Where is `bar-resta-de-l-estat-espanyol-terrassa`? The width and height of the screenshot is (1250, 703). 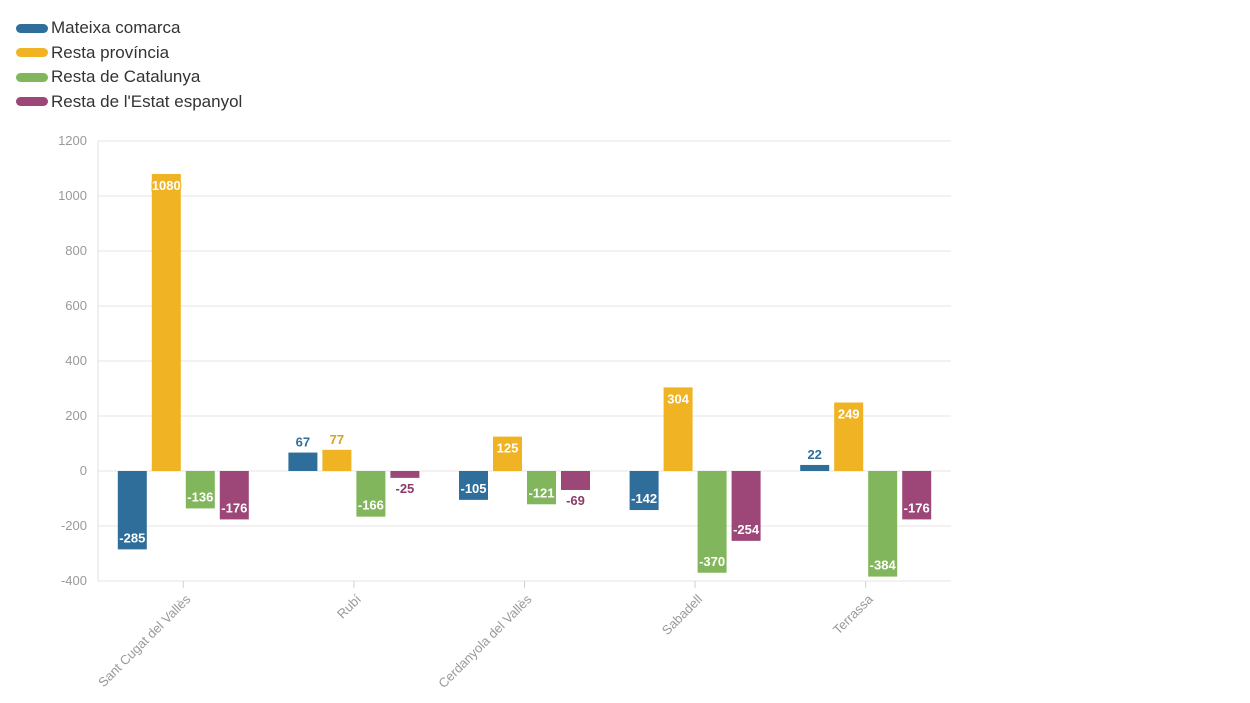 bar-resta-de-l-estat-espanyol-terrassa is located at coordinates (917, 495).